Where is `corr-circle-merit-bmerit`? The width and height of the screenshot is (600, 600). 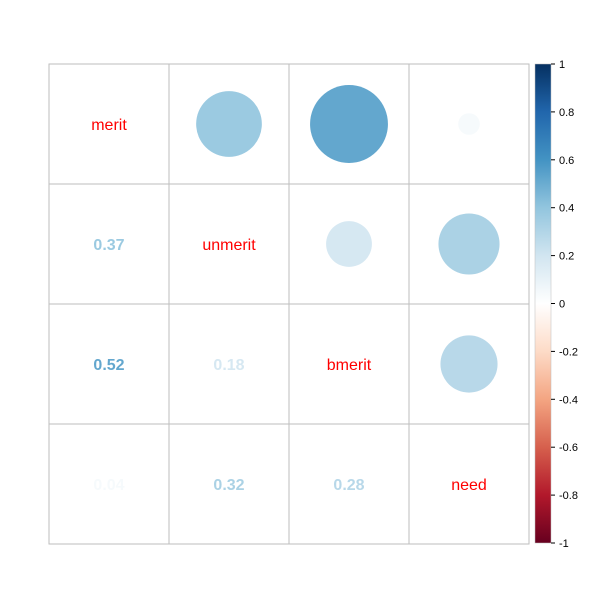 corr-circle-merit-bmerit is located at coordinates (349, 124).